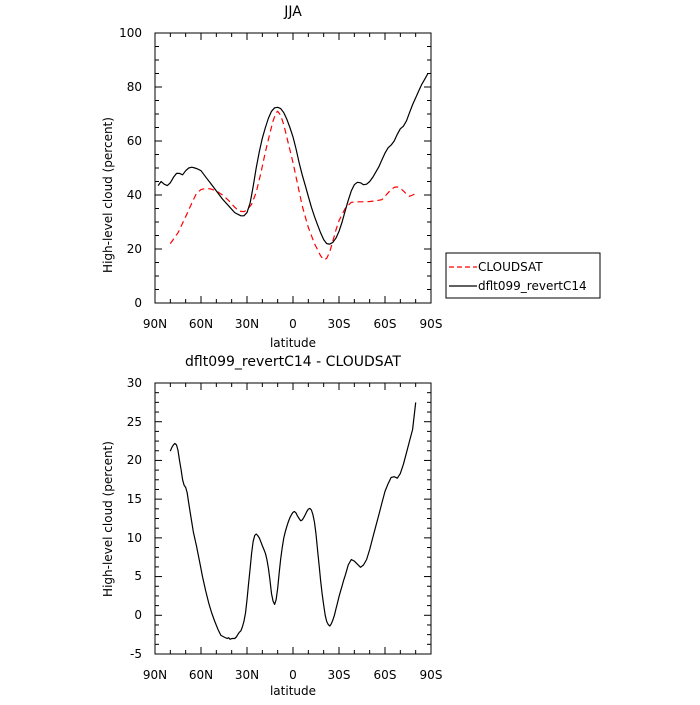  Describe the element at coordinates (136, 654) in the screenshot. I see `chart-bottom-y-tick-label: -5` at that location.